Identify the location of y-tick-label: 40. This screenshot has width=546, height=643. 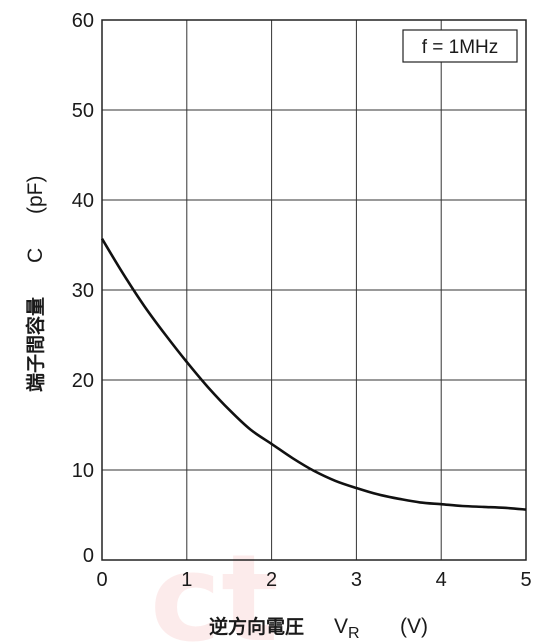
(83, 201).